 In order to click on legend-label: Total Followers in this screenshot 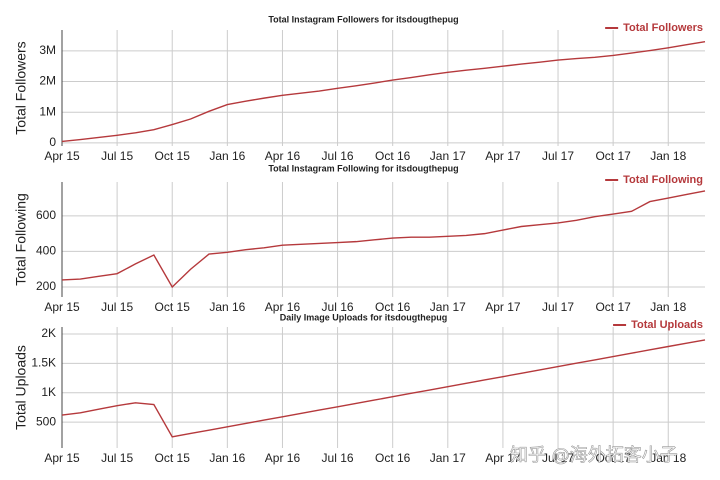, I will do `click(663, 28)`.